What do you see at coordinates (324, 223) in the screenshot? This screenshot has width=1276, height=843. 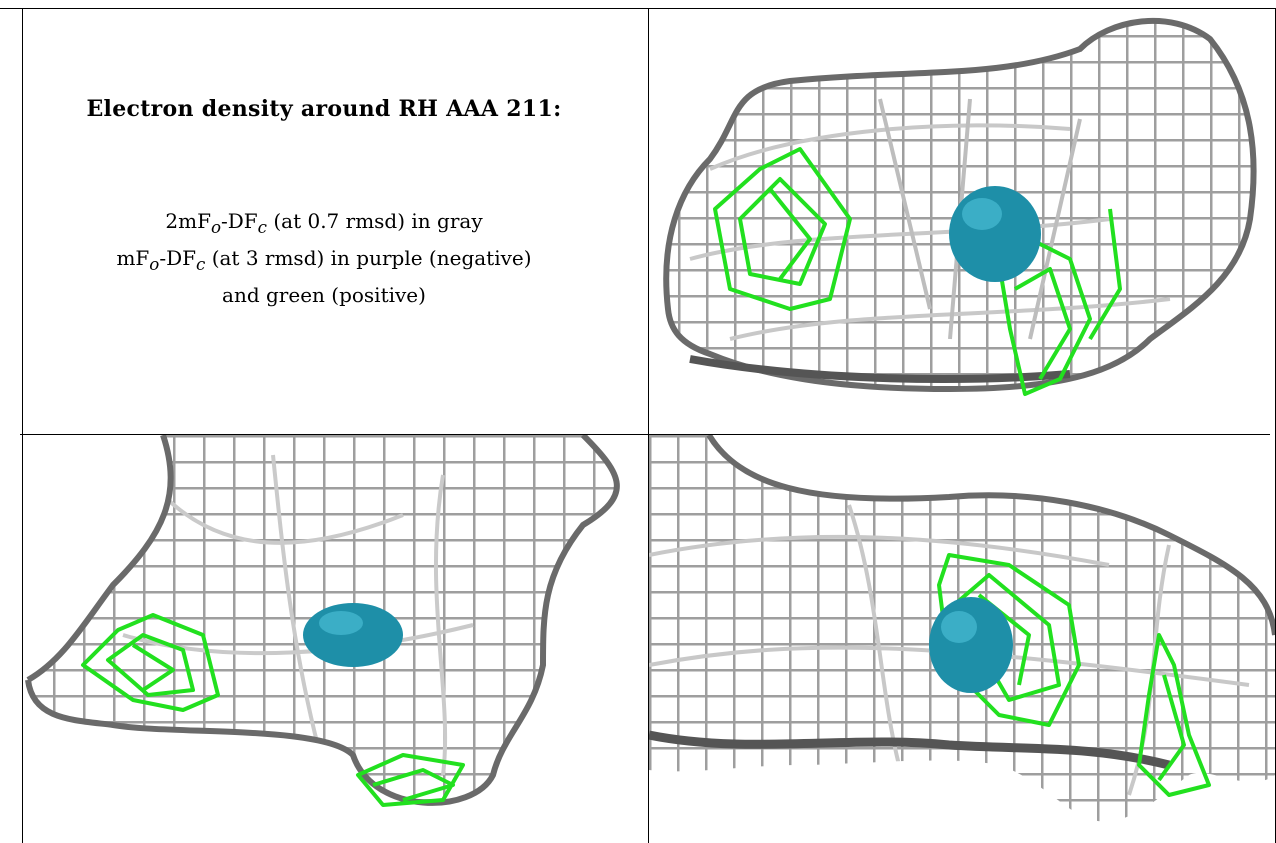 I see `legend-line-gray: 2mFo-DFc (at 0.7 rmsd) in gray` at bounding box center [324, 223].